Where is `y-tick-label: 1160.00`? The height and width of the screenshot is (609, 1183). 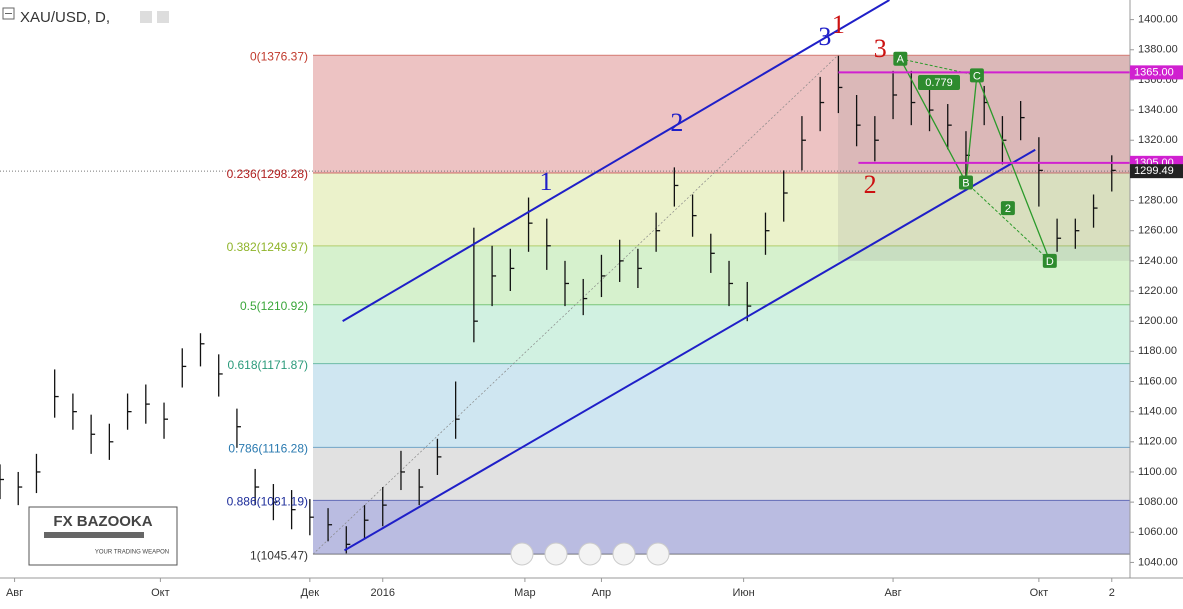 y-tick-label: 1160.00 is located at coordinates (1157, 381).